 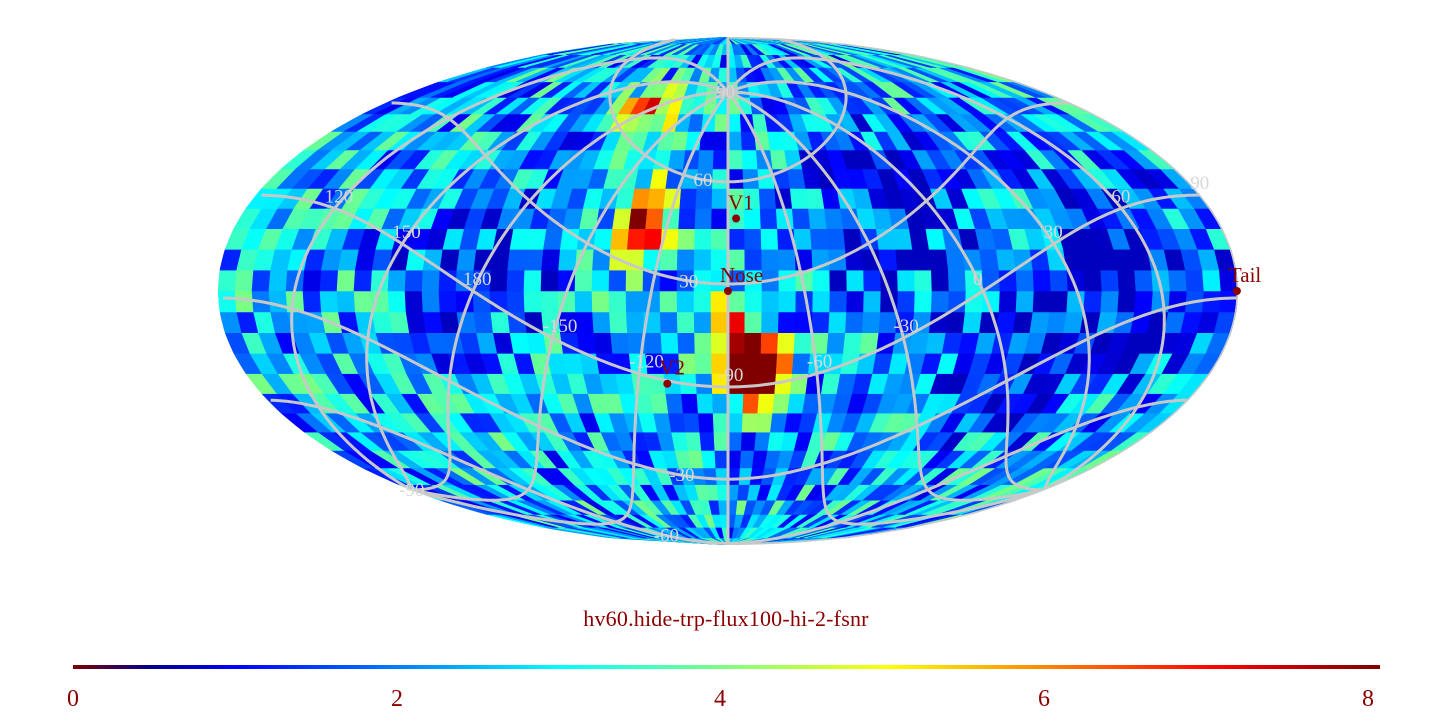 What do you see at coordinates (411, 490) in the screenshot?
I see `parallel-label: -90` at bounding box center [411, 490].